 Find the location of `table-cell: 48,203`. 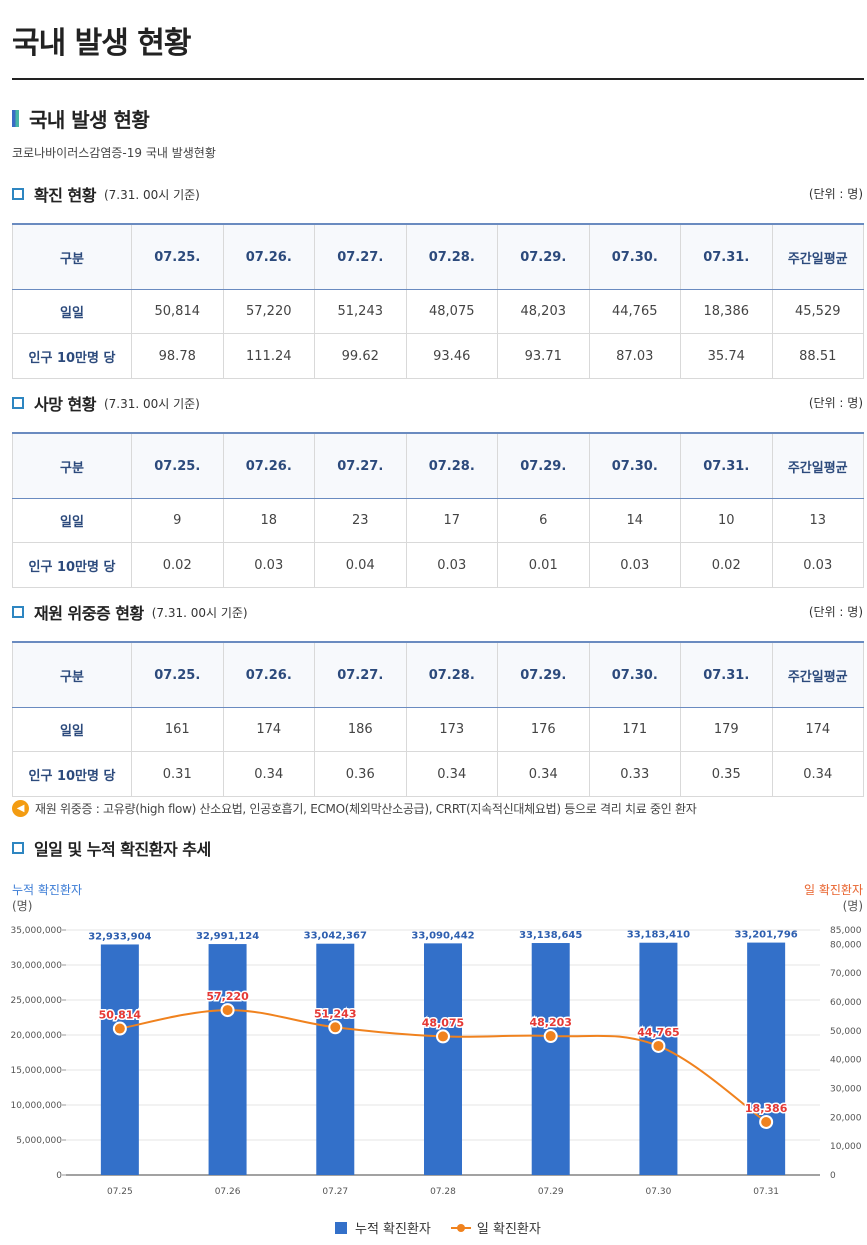

table-cell: 48,203 is located at coordinates (543, 311).